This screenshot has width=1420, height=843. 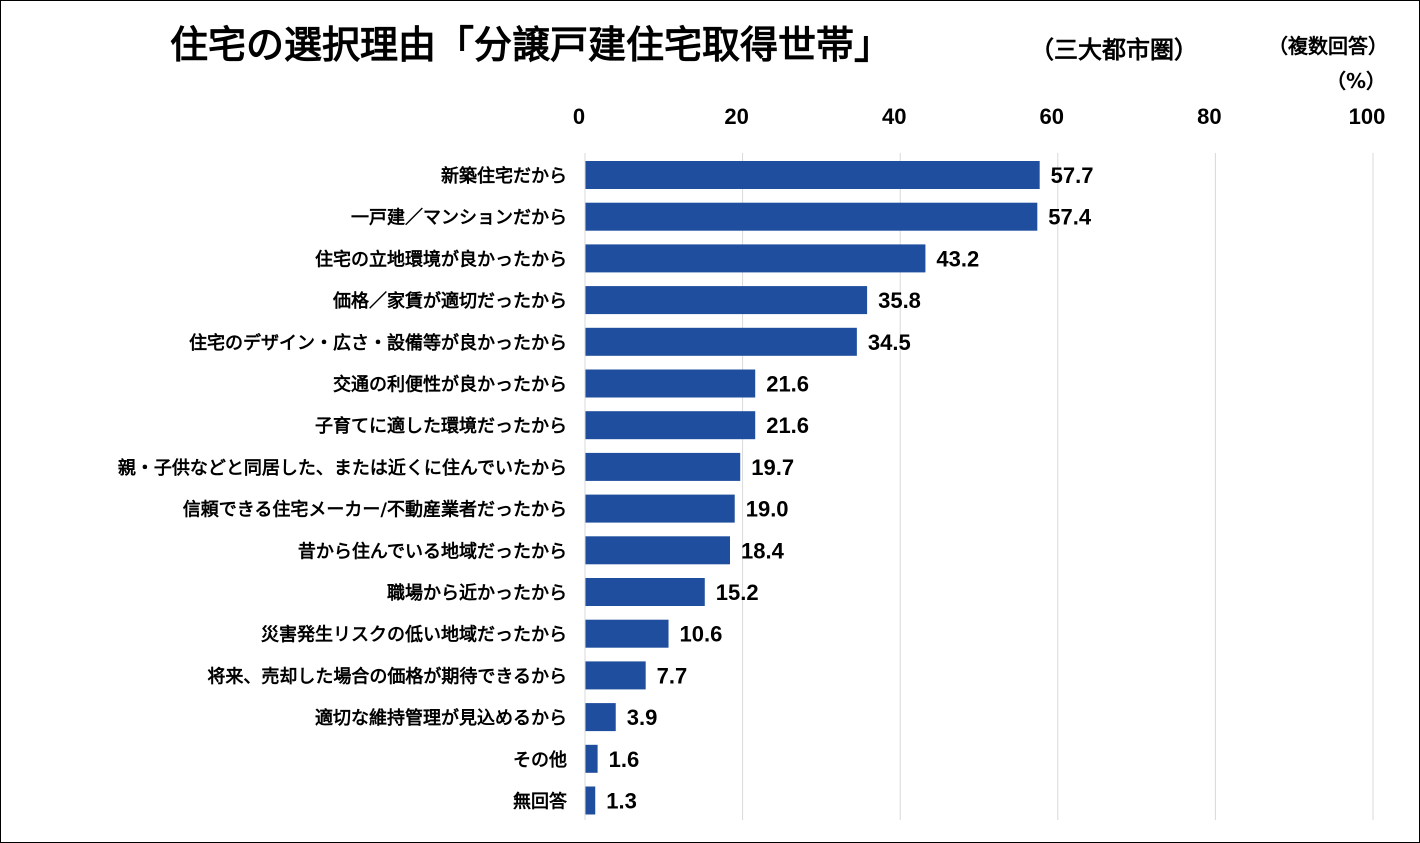 What do you see at coordinates (621, 801) in the screenshot?
I see `value-label: 1.3` at bounding box center [621, 801].